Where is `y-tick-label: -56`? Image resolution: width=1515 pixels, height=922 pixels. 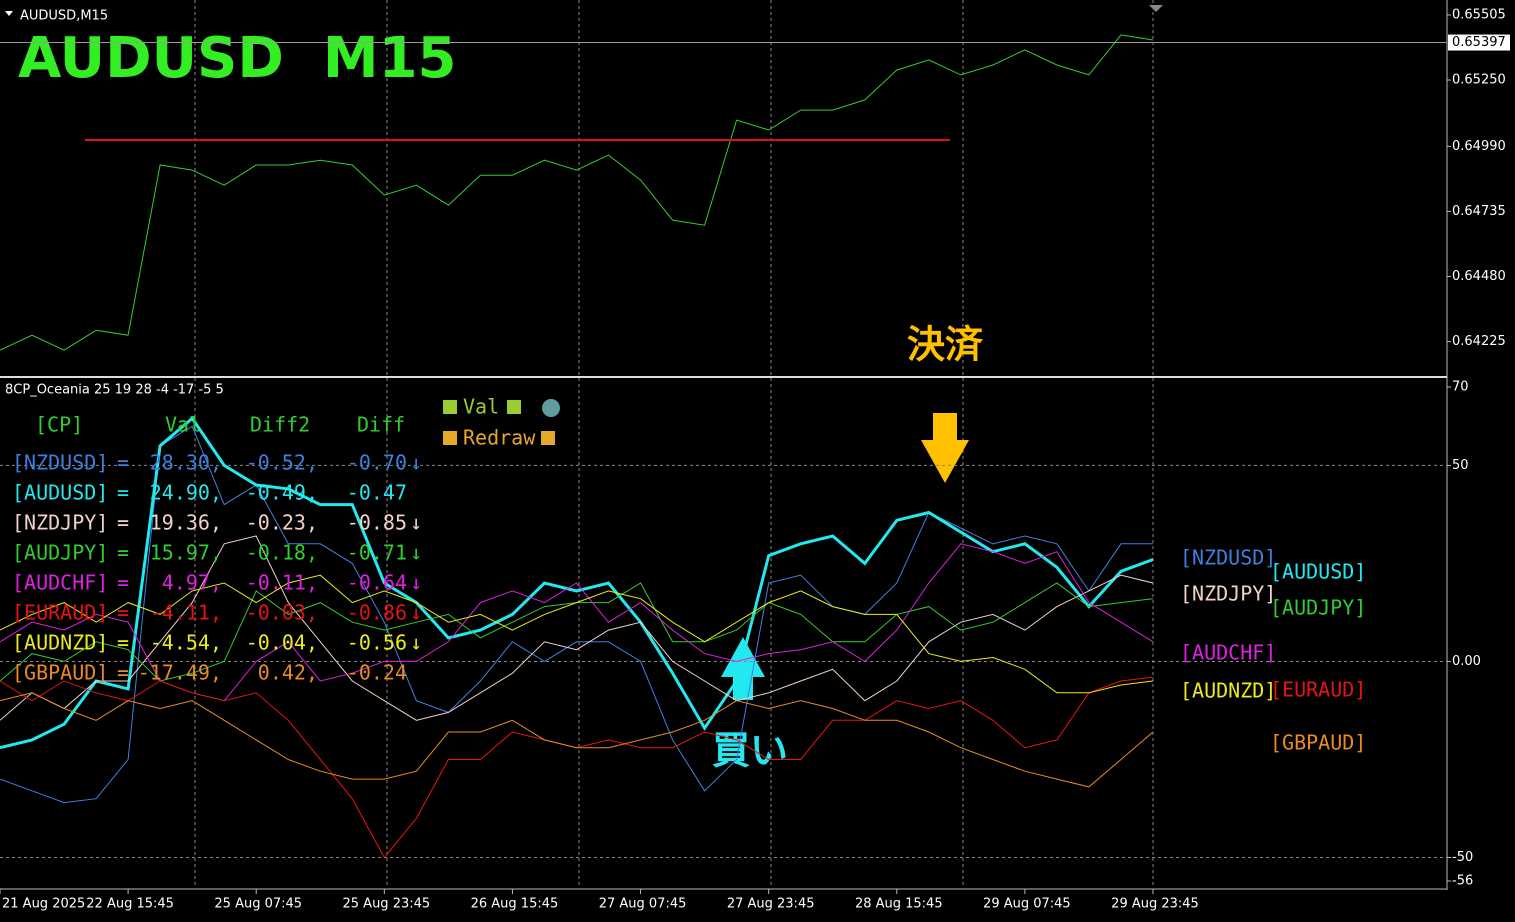 y-tick-label: -56 is located at coordinates (1462, 881).